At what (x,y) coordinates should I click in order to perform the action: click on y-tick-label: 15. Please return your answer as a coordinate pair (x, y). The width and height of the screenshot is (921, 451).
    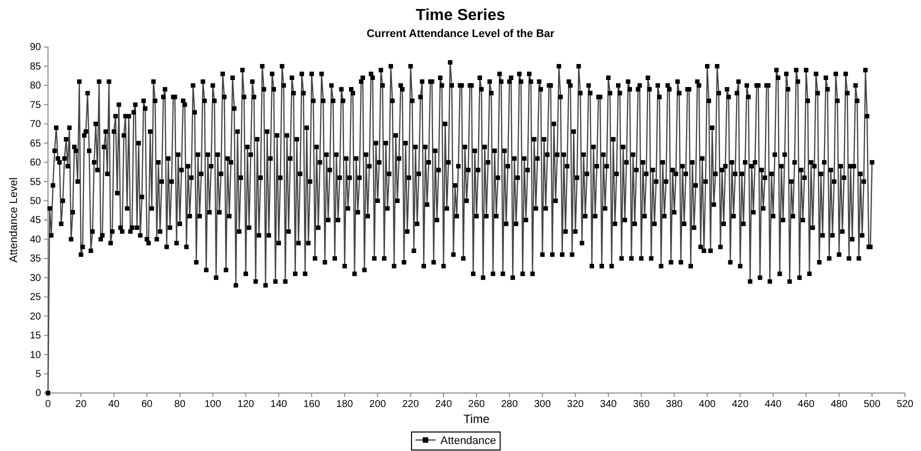
    Looking at the image, I should click on (36, 336).